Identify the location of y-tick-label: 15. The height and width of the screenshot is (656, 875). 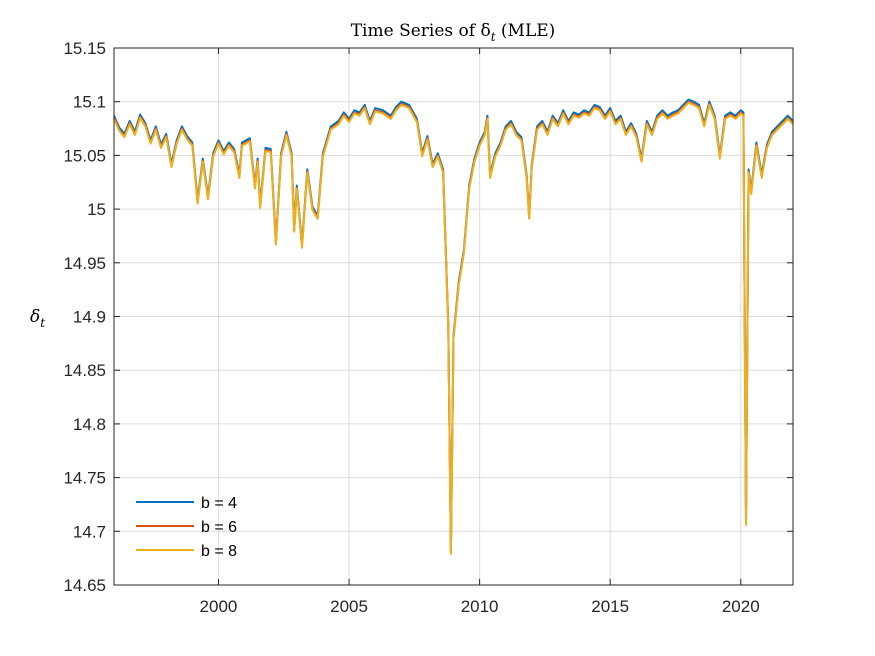
(96, 209).